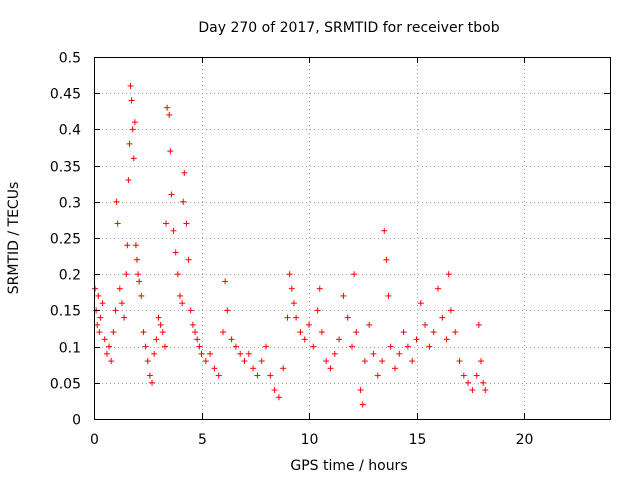 Image resolution: width=640 pixels, height=480 pixels. Describe the element at coordinates (310, 440) in the screenshot. I see `x-tick-label: 10` at that location.